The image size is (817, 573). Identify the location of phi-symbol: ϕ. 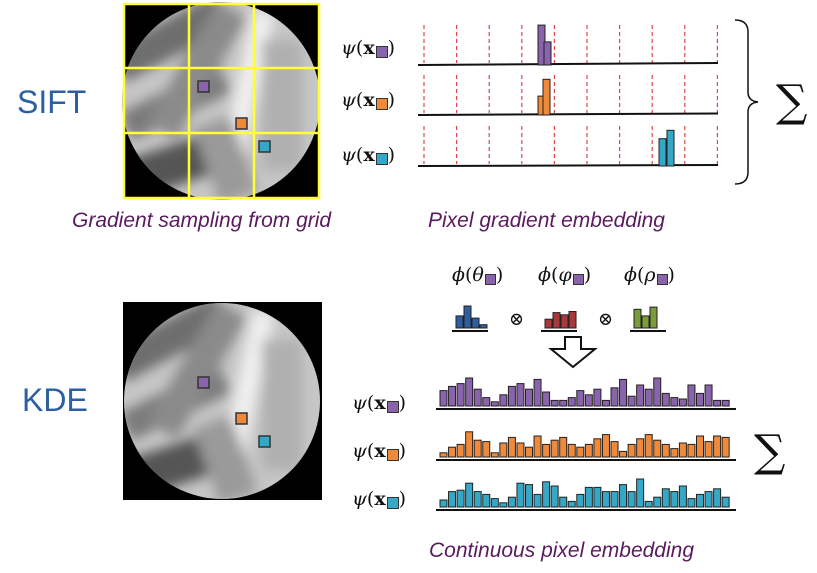
(544, 275).